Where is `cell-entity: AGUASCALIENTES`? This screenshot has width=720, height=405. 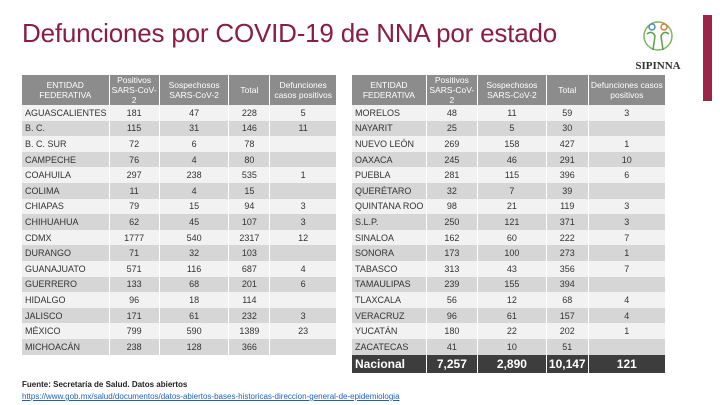
cell-entity: AGUASCALIENTES is located at coordinates (66, 113).